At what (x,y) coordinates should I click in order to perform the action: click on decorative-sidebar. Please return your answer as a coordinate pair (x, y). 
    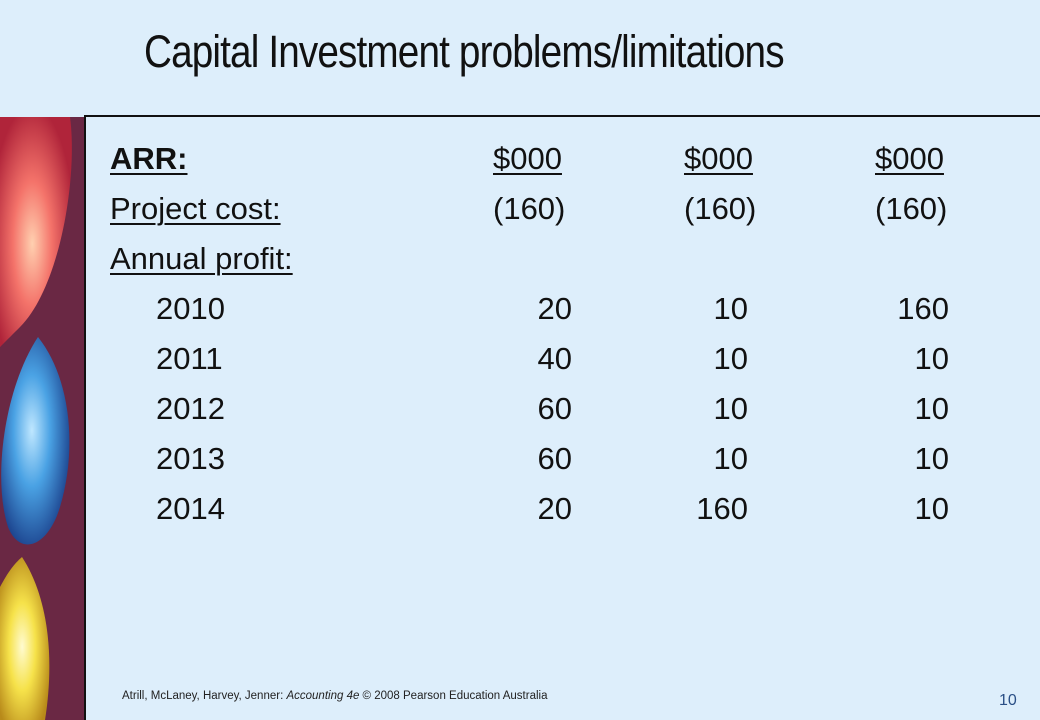
    Looking at the image, I should click on (42, 418).